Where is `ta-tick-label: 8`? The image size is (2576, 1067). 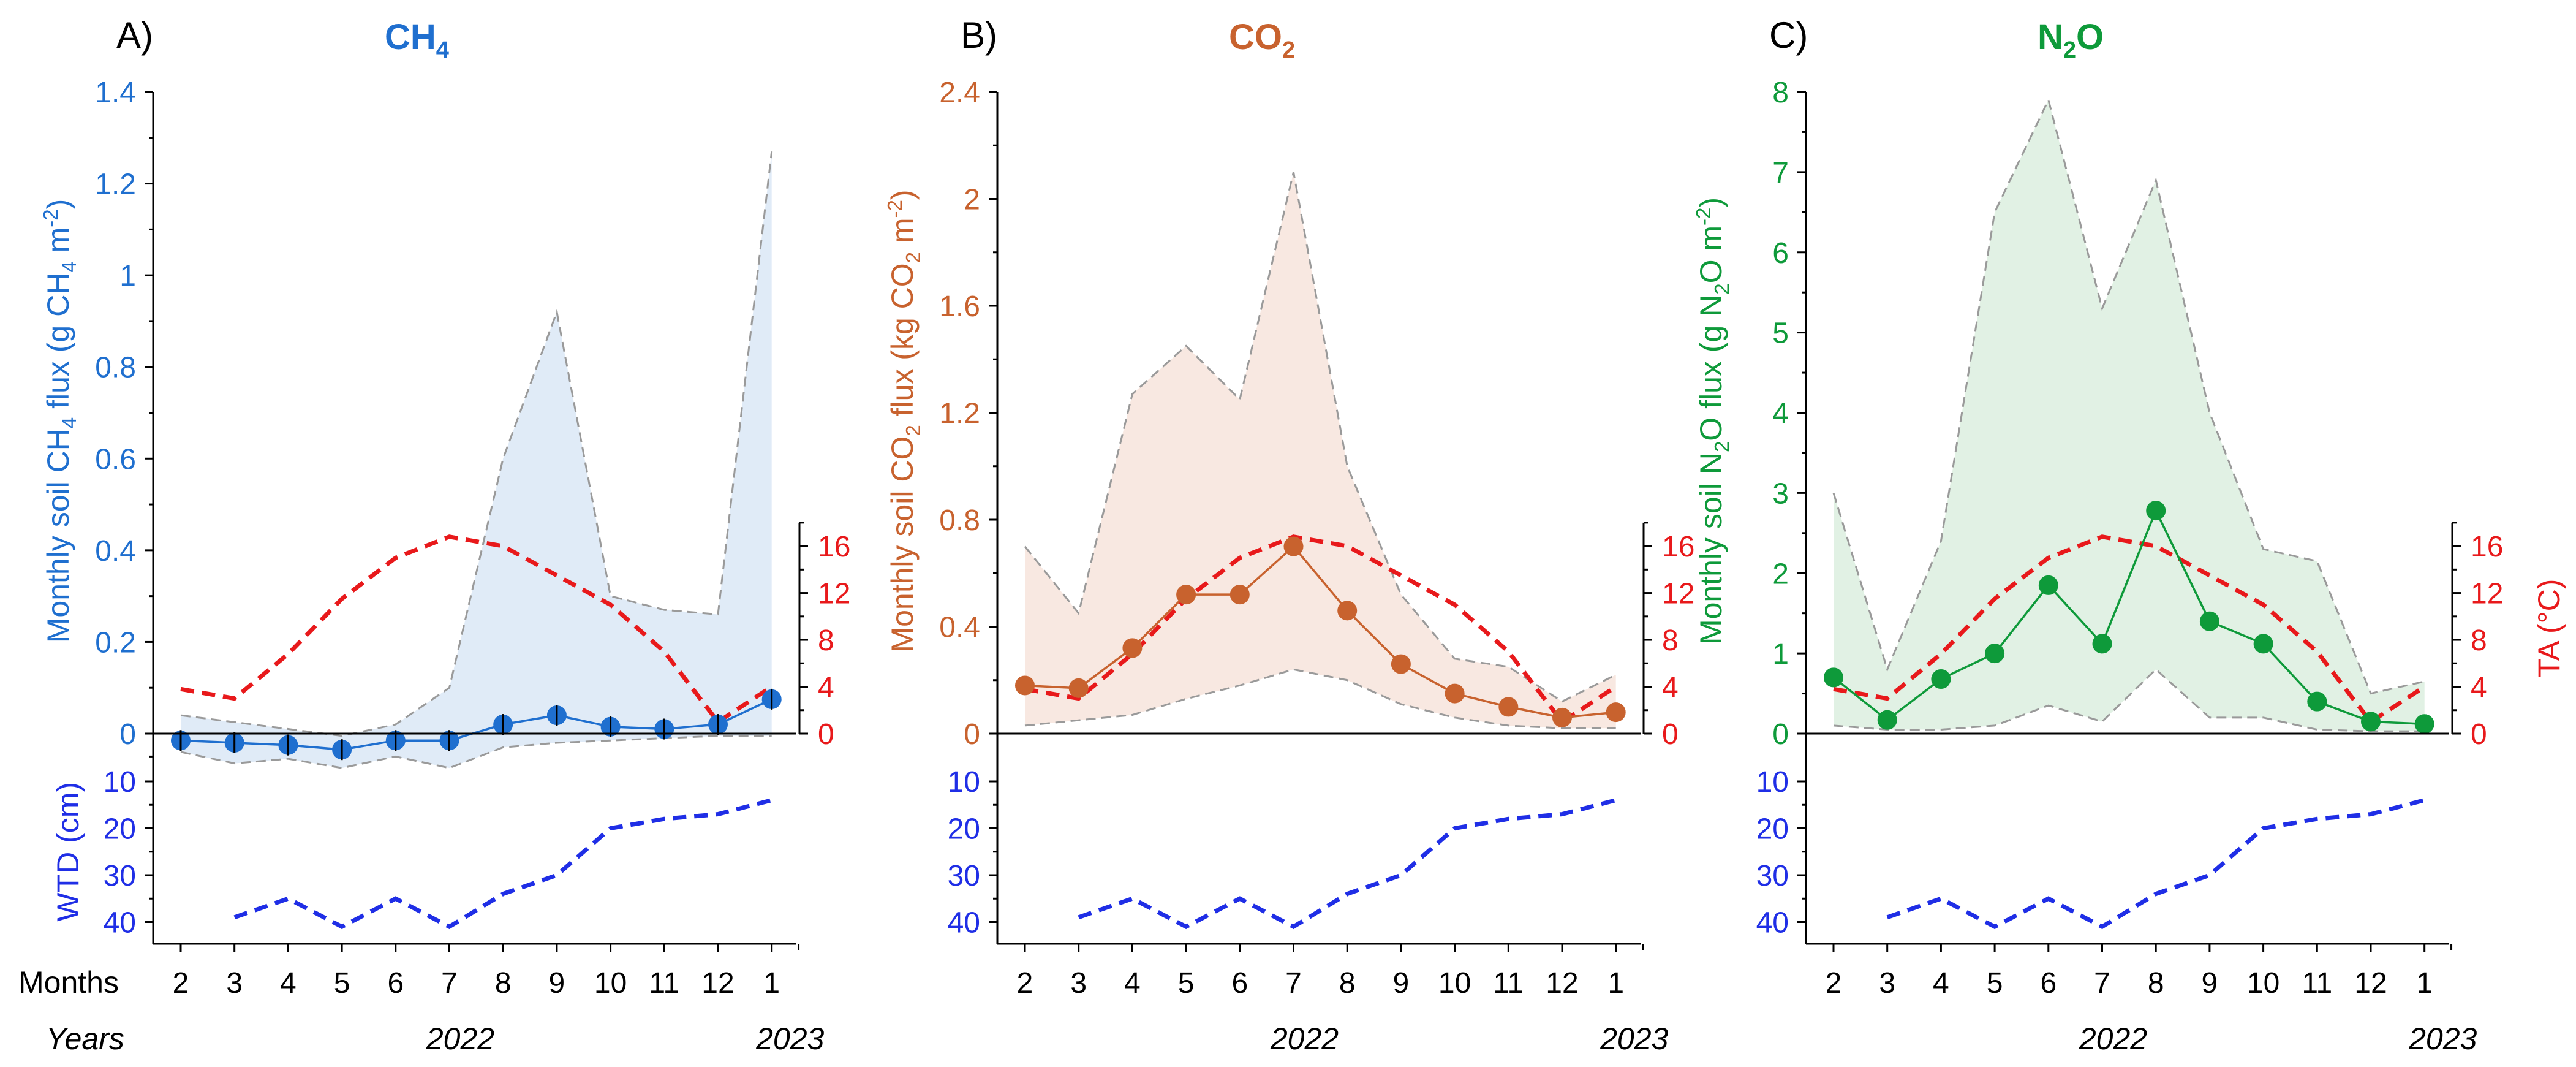 ta-tick-label: 8 is located at coordinates (1670, 641).